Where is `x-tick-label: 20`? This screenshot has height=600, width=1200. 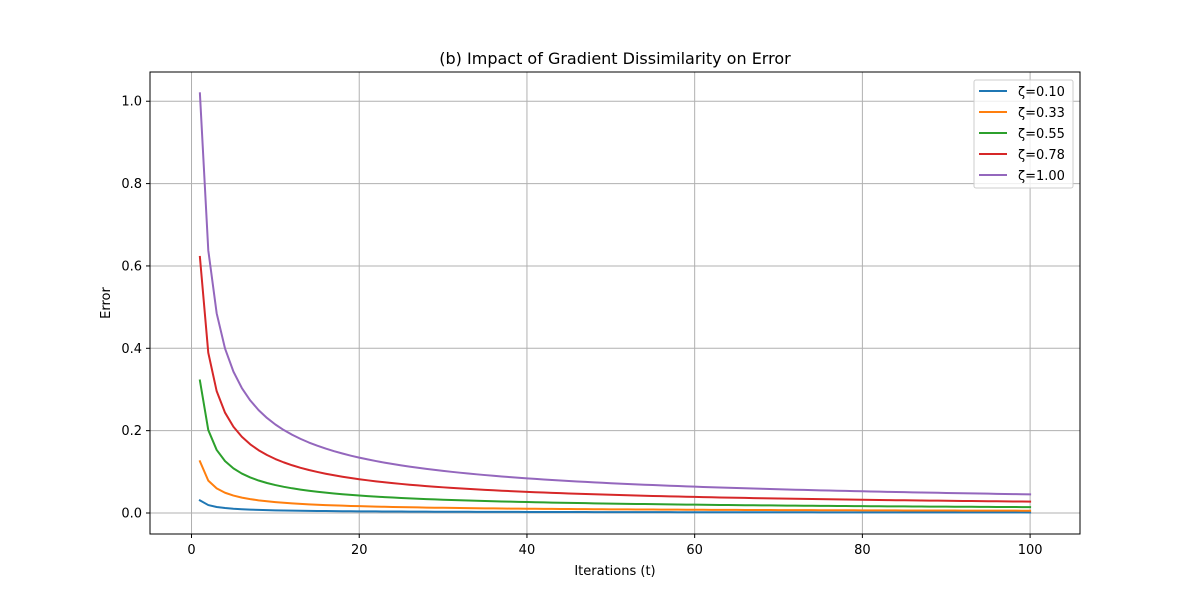
x-tick-label: 20 is located at coordinates (359, 550).